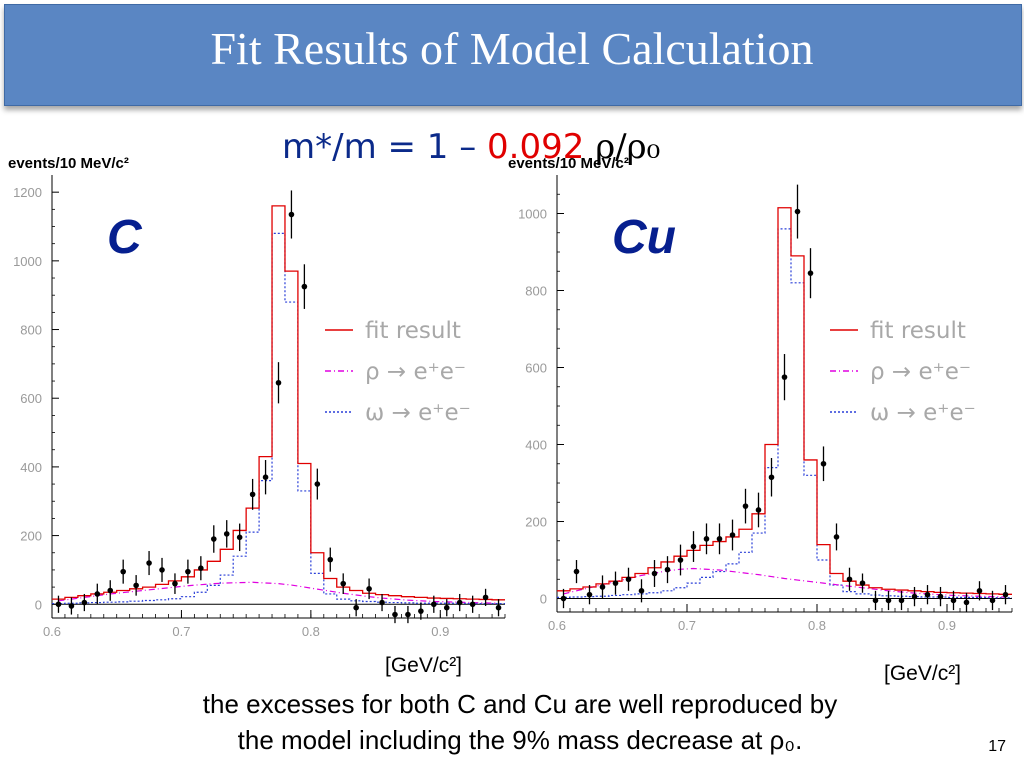 This screenshot has height=768, width=1024. I want to click on formula-coefficient: 0.092, so click(536, 147).